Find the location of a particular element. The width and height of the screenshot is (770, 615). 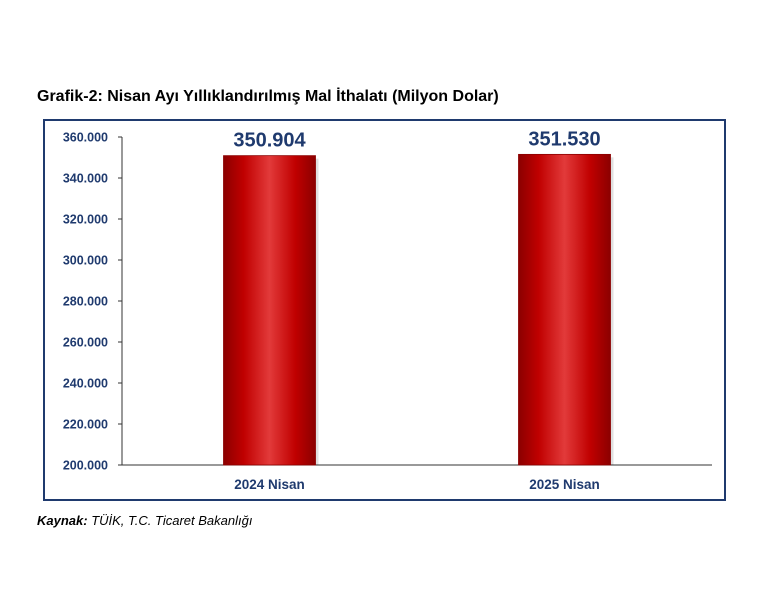

source-label: Kaynak: is located at coordinates (62, 520).